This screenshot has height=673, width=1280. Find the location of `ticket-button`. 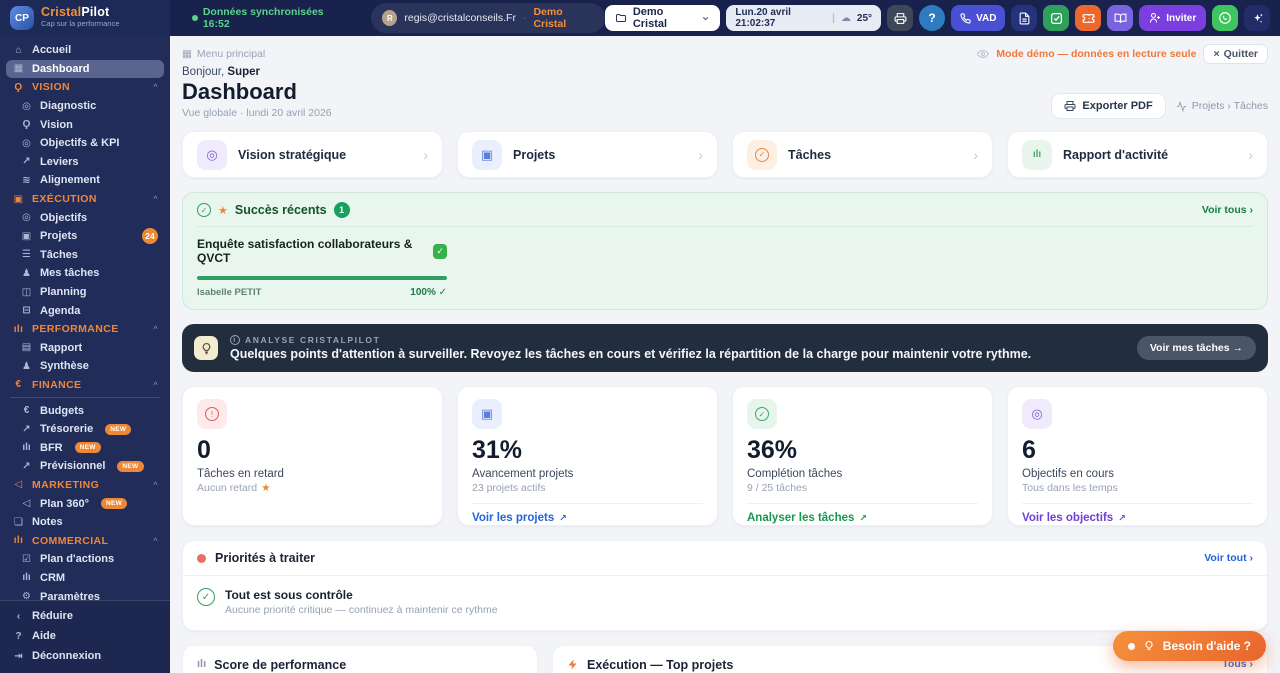

ticket-button is located at coordinates (1088, 18).